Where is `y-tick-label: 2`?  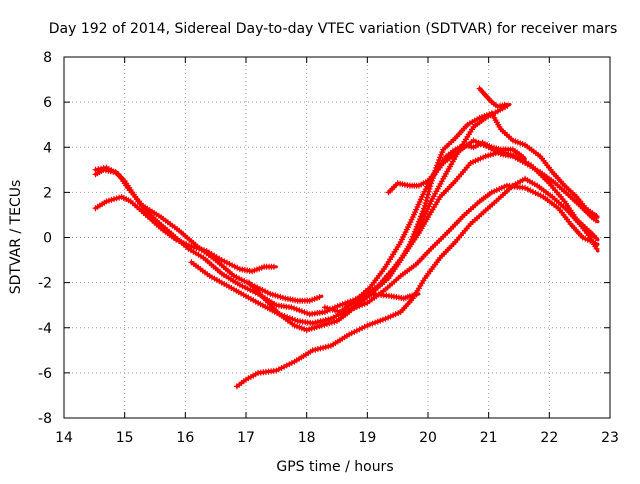
y-tick-label: 2 is located at coordinates (47, 193).